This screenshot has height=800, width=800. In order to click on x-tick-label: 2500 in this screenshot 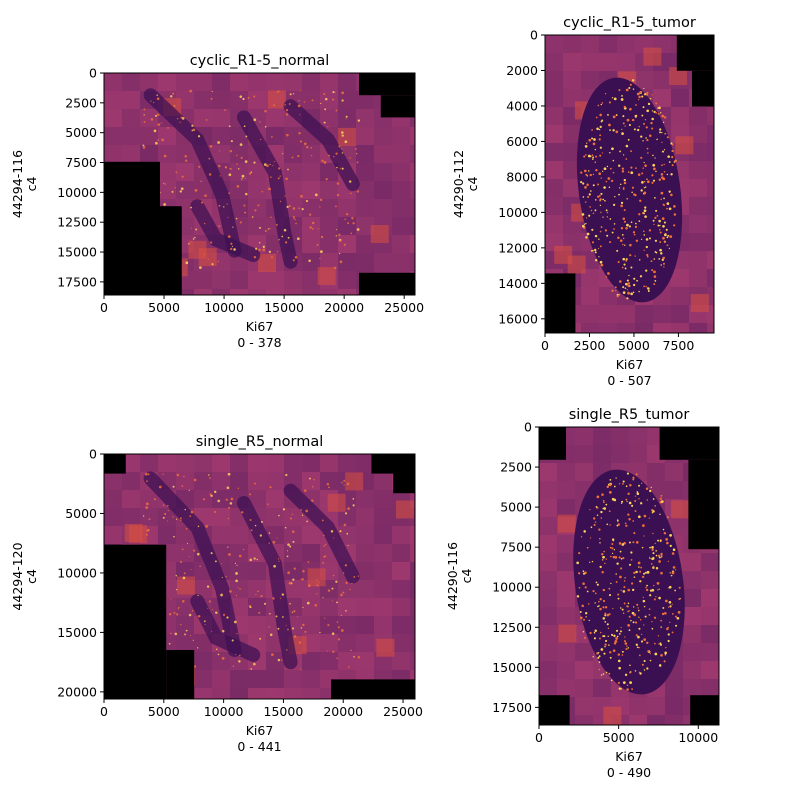, I will do `click(590, 345)`.